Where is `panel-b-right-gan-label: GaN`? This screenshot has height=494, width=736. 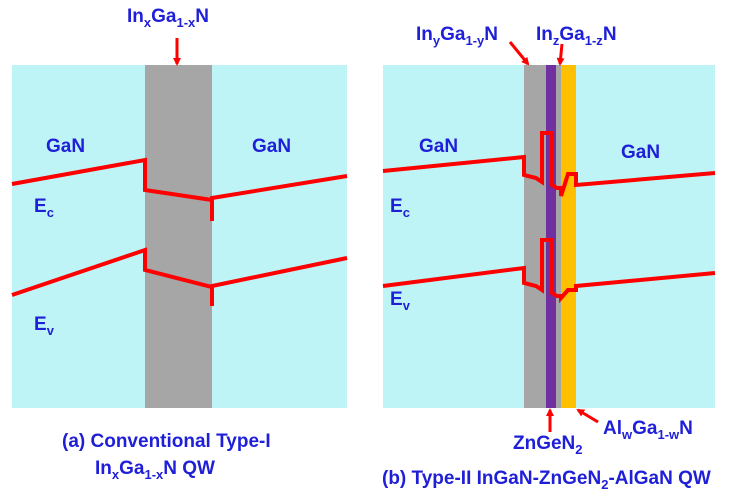 panel-b-right-gan-label: GaN is located at coordinates (640, 152).